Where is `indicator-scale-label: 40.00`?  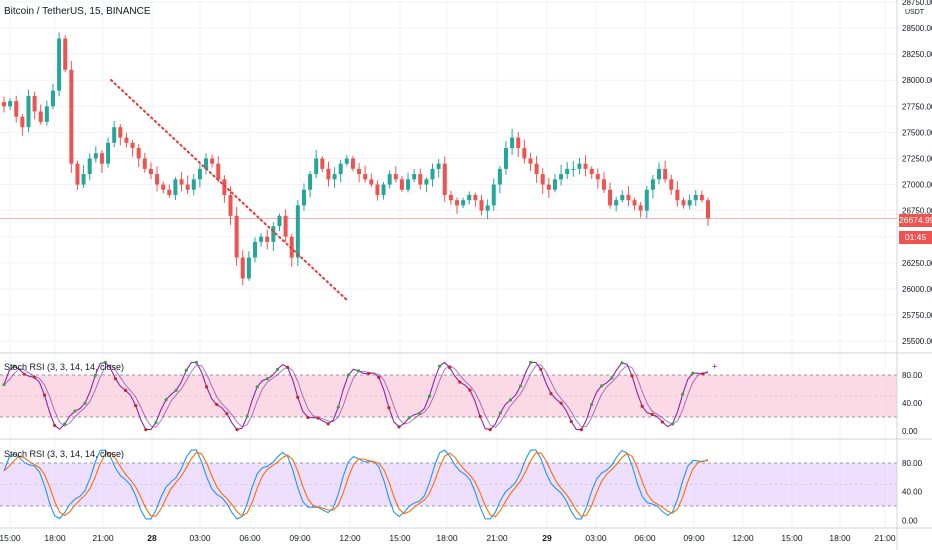
indicator-scale-label: 40.00 is located at coordinates (912, 492).